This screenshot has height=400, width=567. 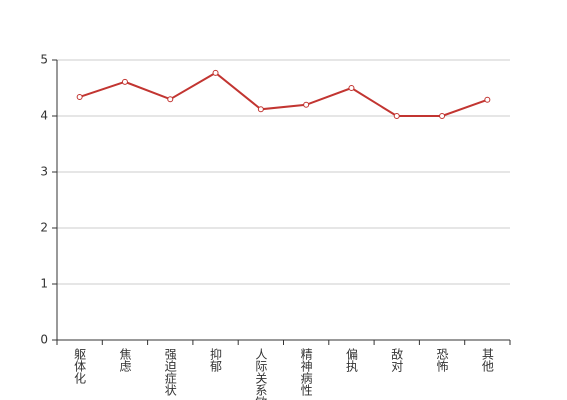 I want to click on y-tick-label: 1, so click(x=44, y=284).